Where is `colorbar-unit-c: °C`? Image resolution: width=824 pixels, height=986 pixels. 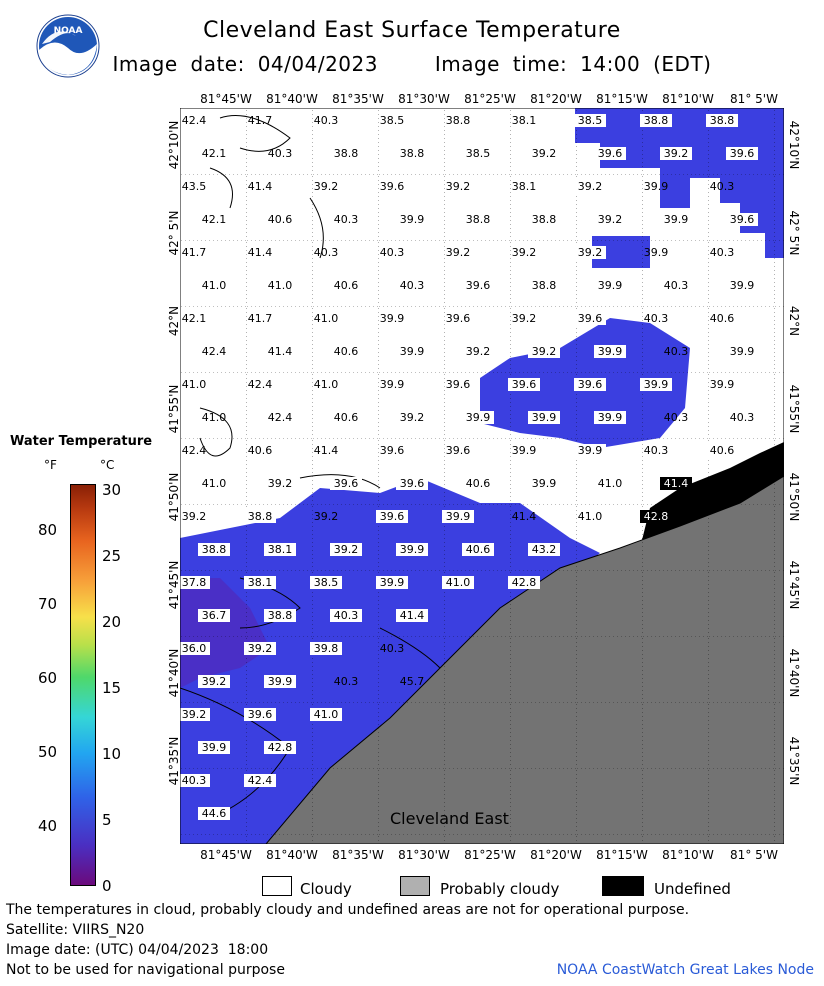 colorbar-unit-c: °C is located at coordinates (107, 465).